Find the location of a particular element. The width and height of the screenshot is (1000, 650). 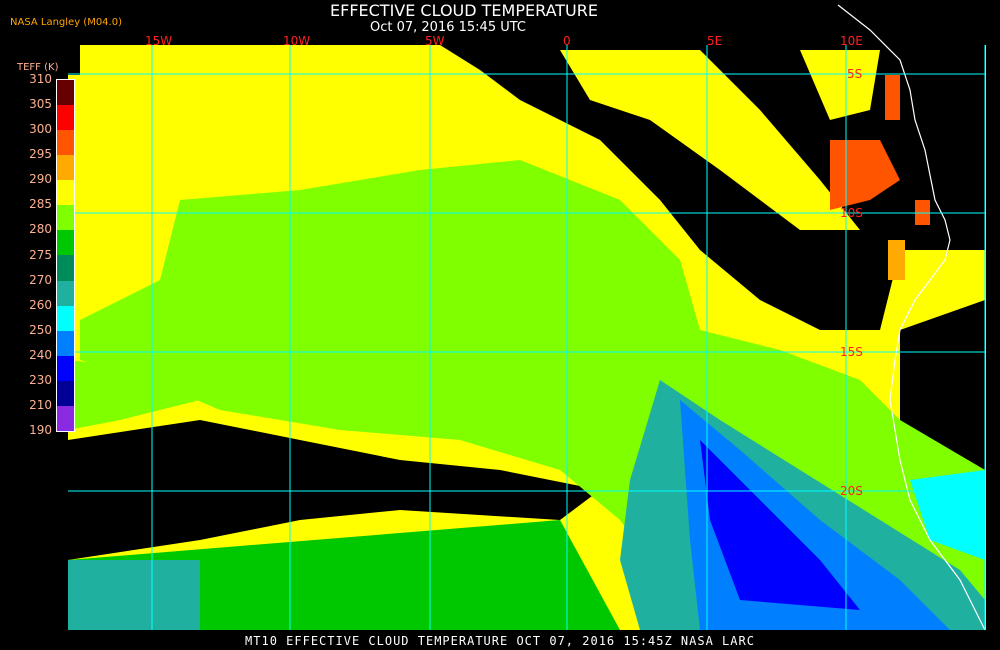

color-scale-label: 210 is located at coordinates (40, 404).